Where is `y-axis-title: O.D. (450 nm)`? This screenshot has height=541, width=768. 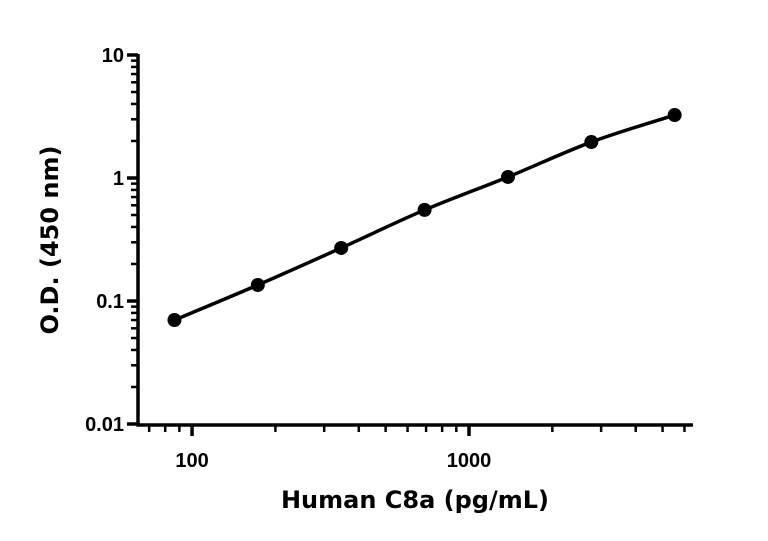 y-axis-title: O.D. (450 nm) is located at coordinates (50, 240).